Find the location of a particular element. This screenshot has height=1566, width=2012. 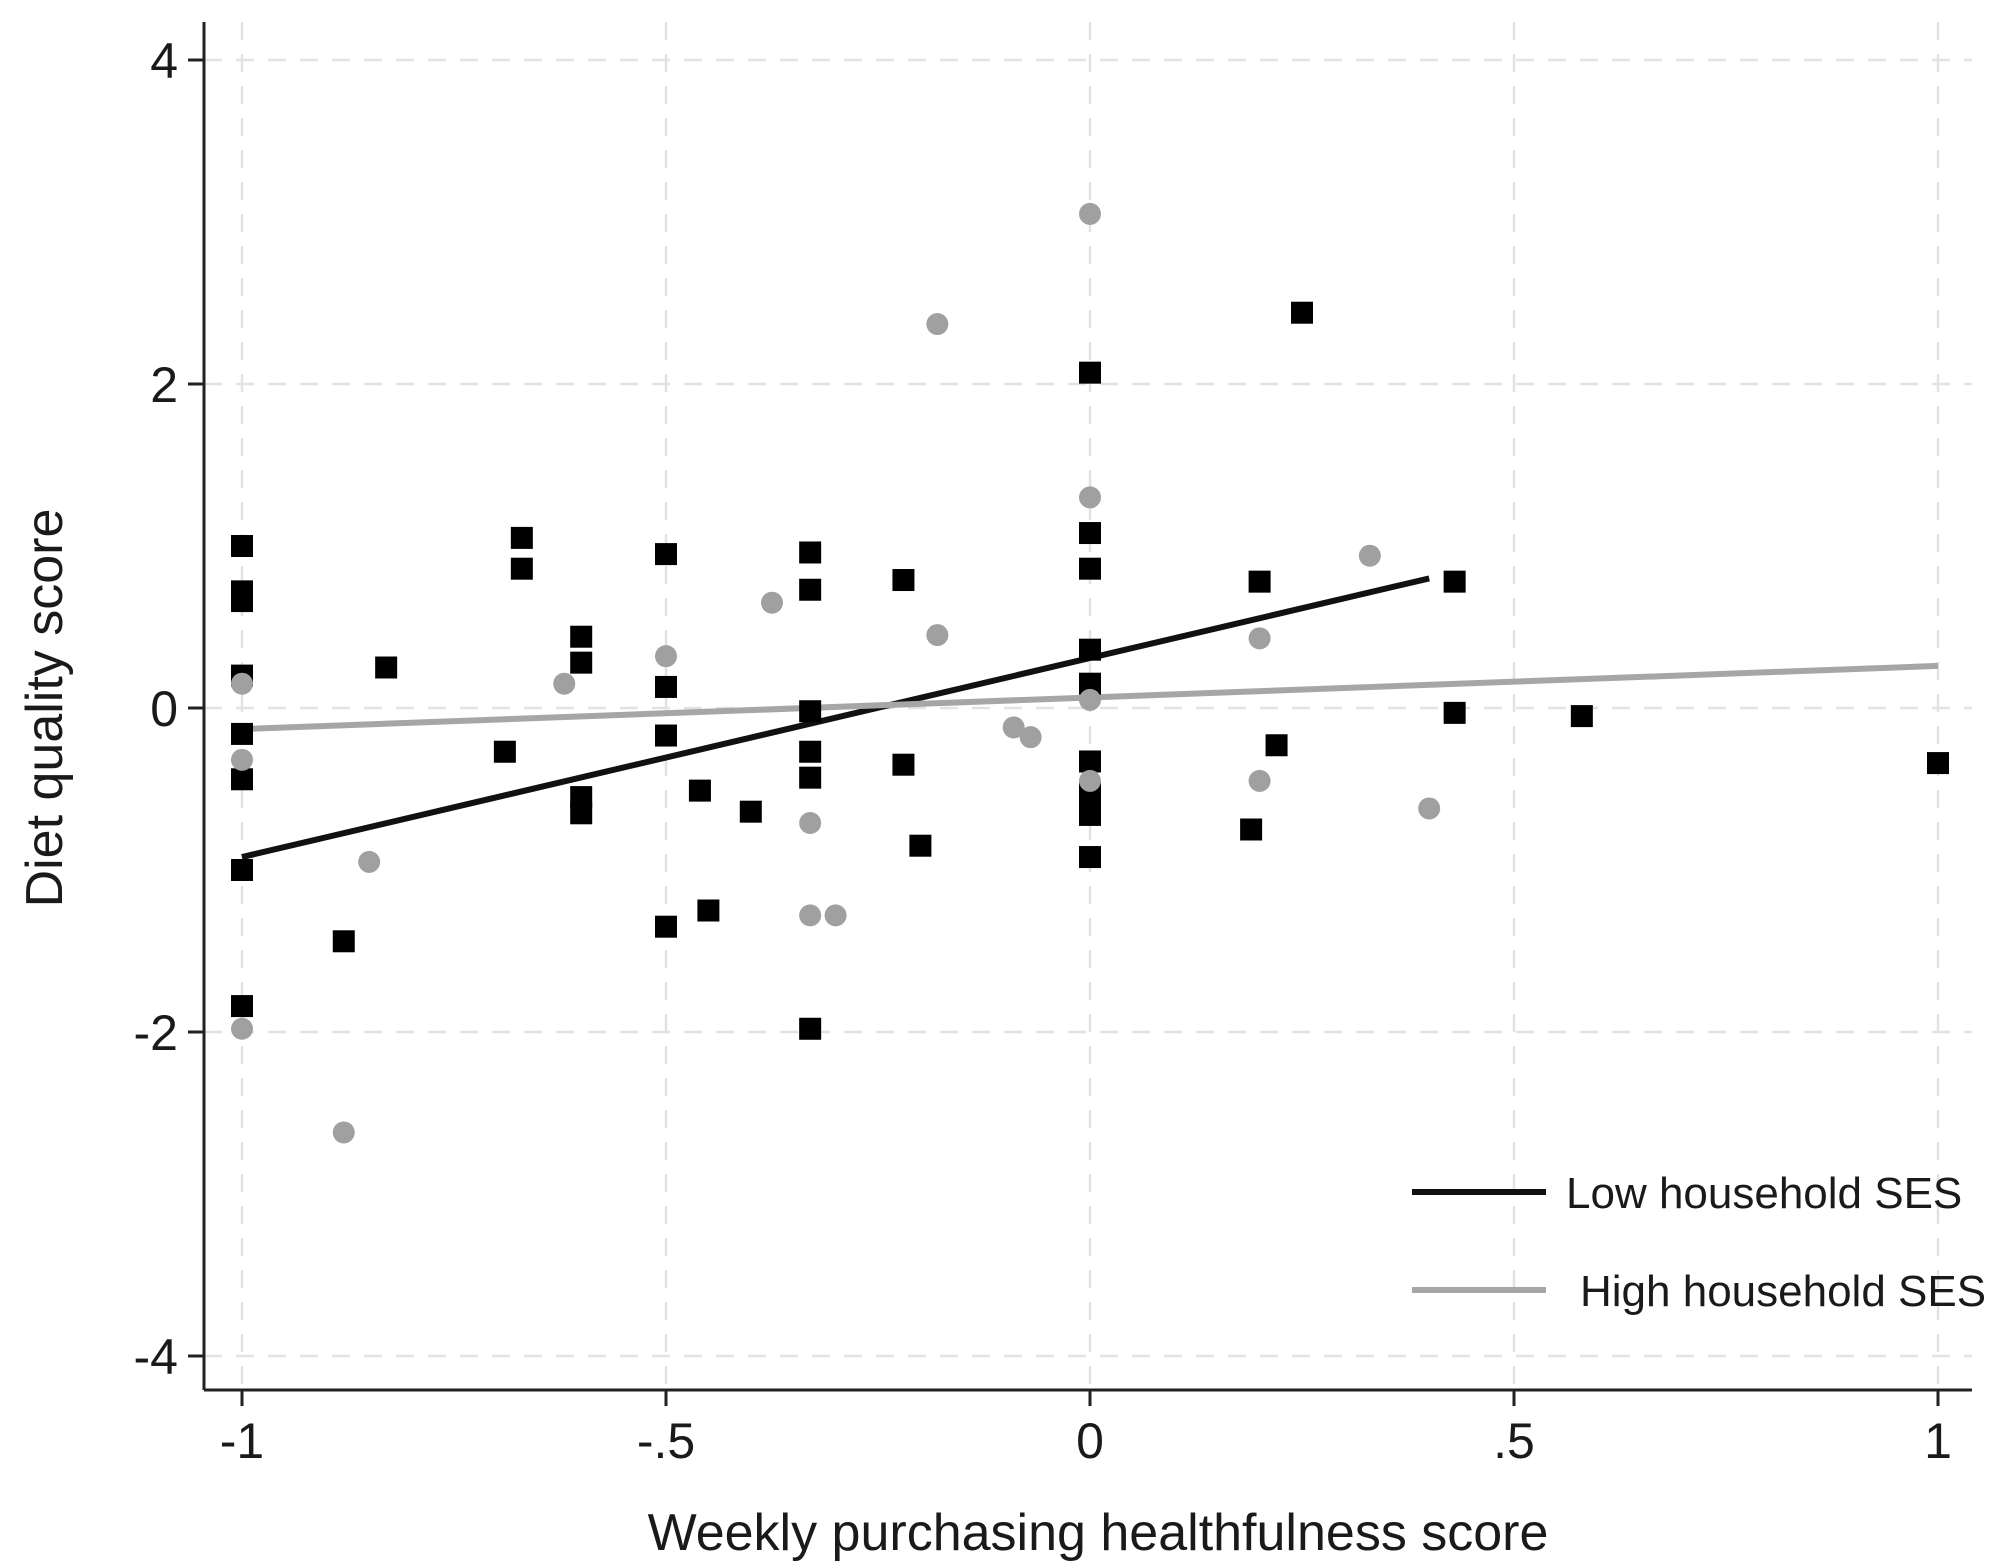

x-tick-label: -.5 is located at coordinates (666, 1441).